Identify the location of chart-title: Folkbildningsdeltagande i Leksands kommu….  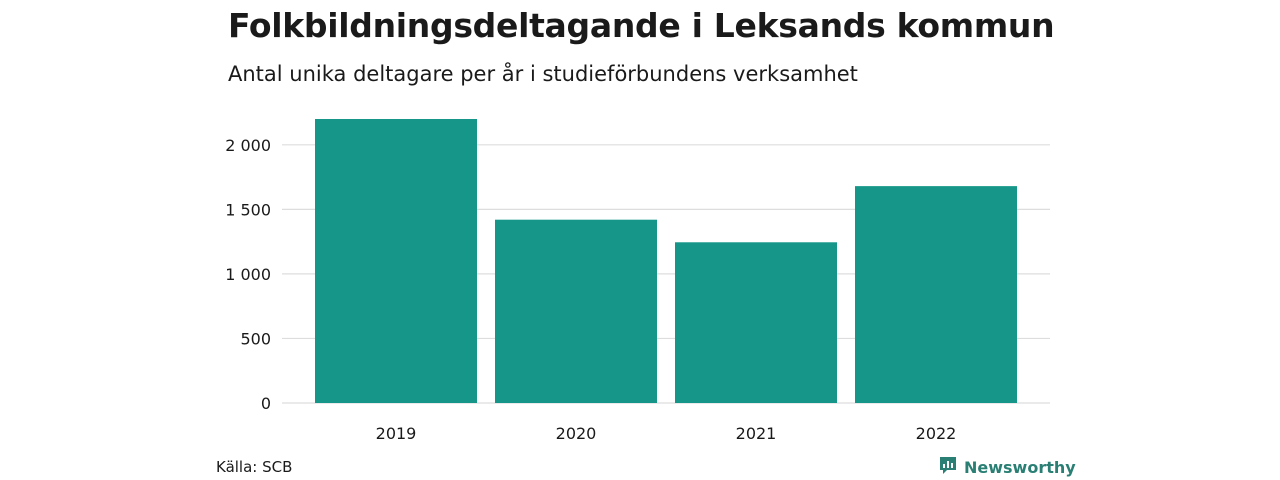
(641, 25).